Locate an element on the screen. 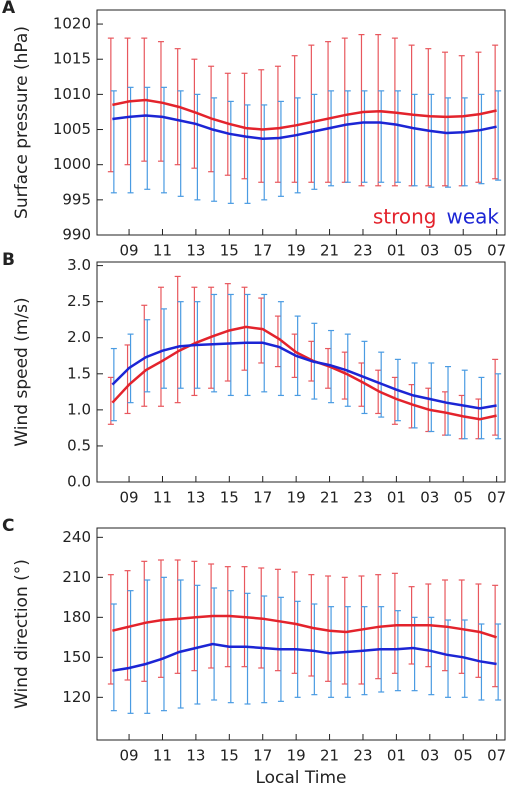 This screenshot has width=512, height=789. y-tick-label: 1010 is located at coordinates (72, 94).